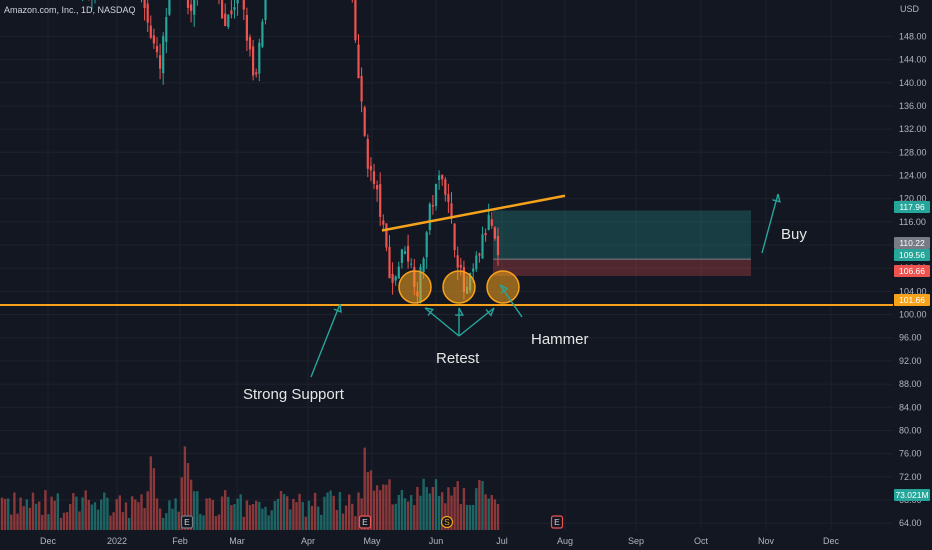 This screenshot has width=932, height=550. What do you see at coordinates (770, 223) in the screenshot?
I see `buy-arrow` at bounding box center [770, 223].